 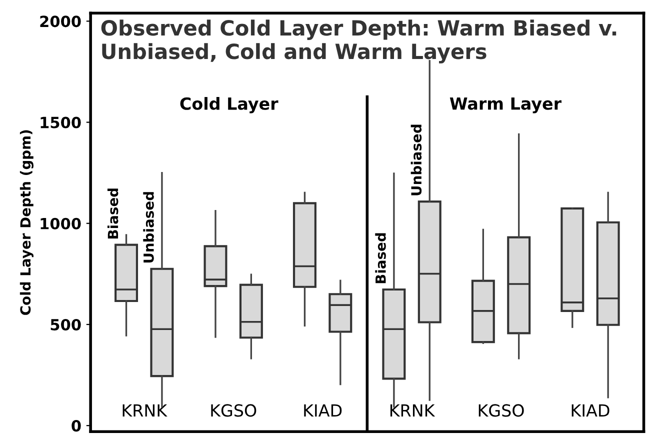 I want to click on annotation: Cold Layer, so click(x=229, y=105).